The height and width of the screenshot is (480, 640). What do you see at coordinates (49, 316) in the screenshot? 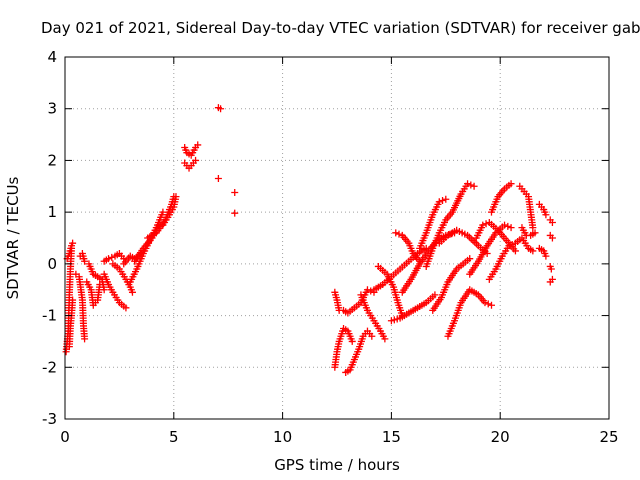
I see `y-tick-label: -1` at bounding box center [49, 316].